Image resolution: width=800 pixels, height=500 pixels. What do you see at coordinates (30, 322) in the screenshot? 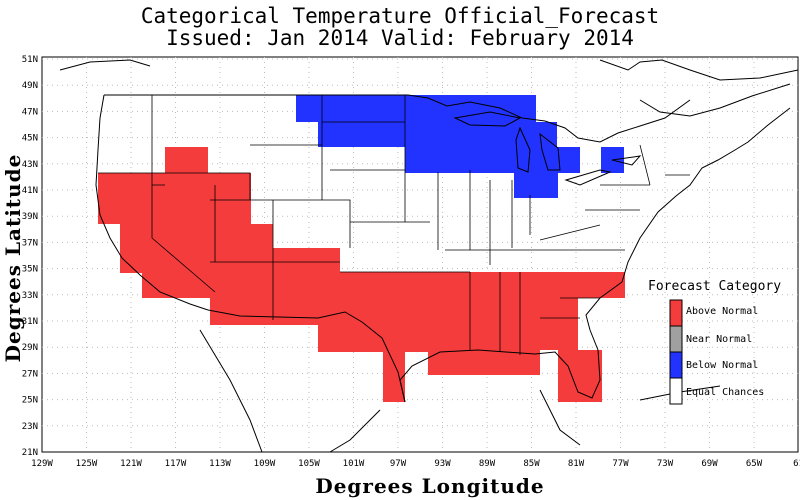
I see `y-tick-label: 31N` at bounding box center [30, 322].